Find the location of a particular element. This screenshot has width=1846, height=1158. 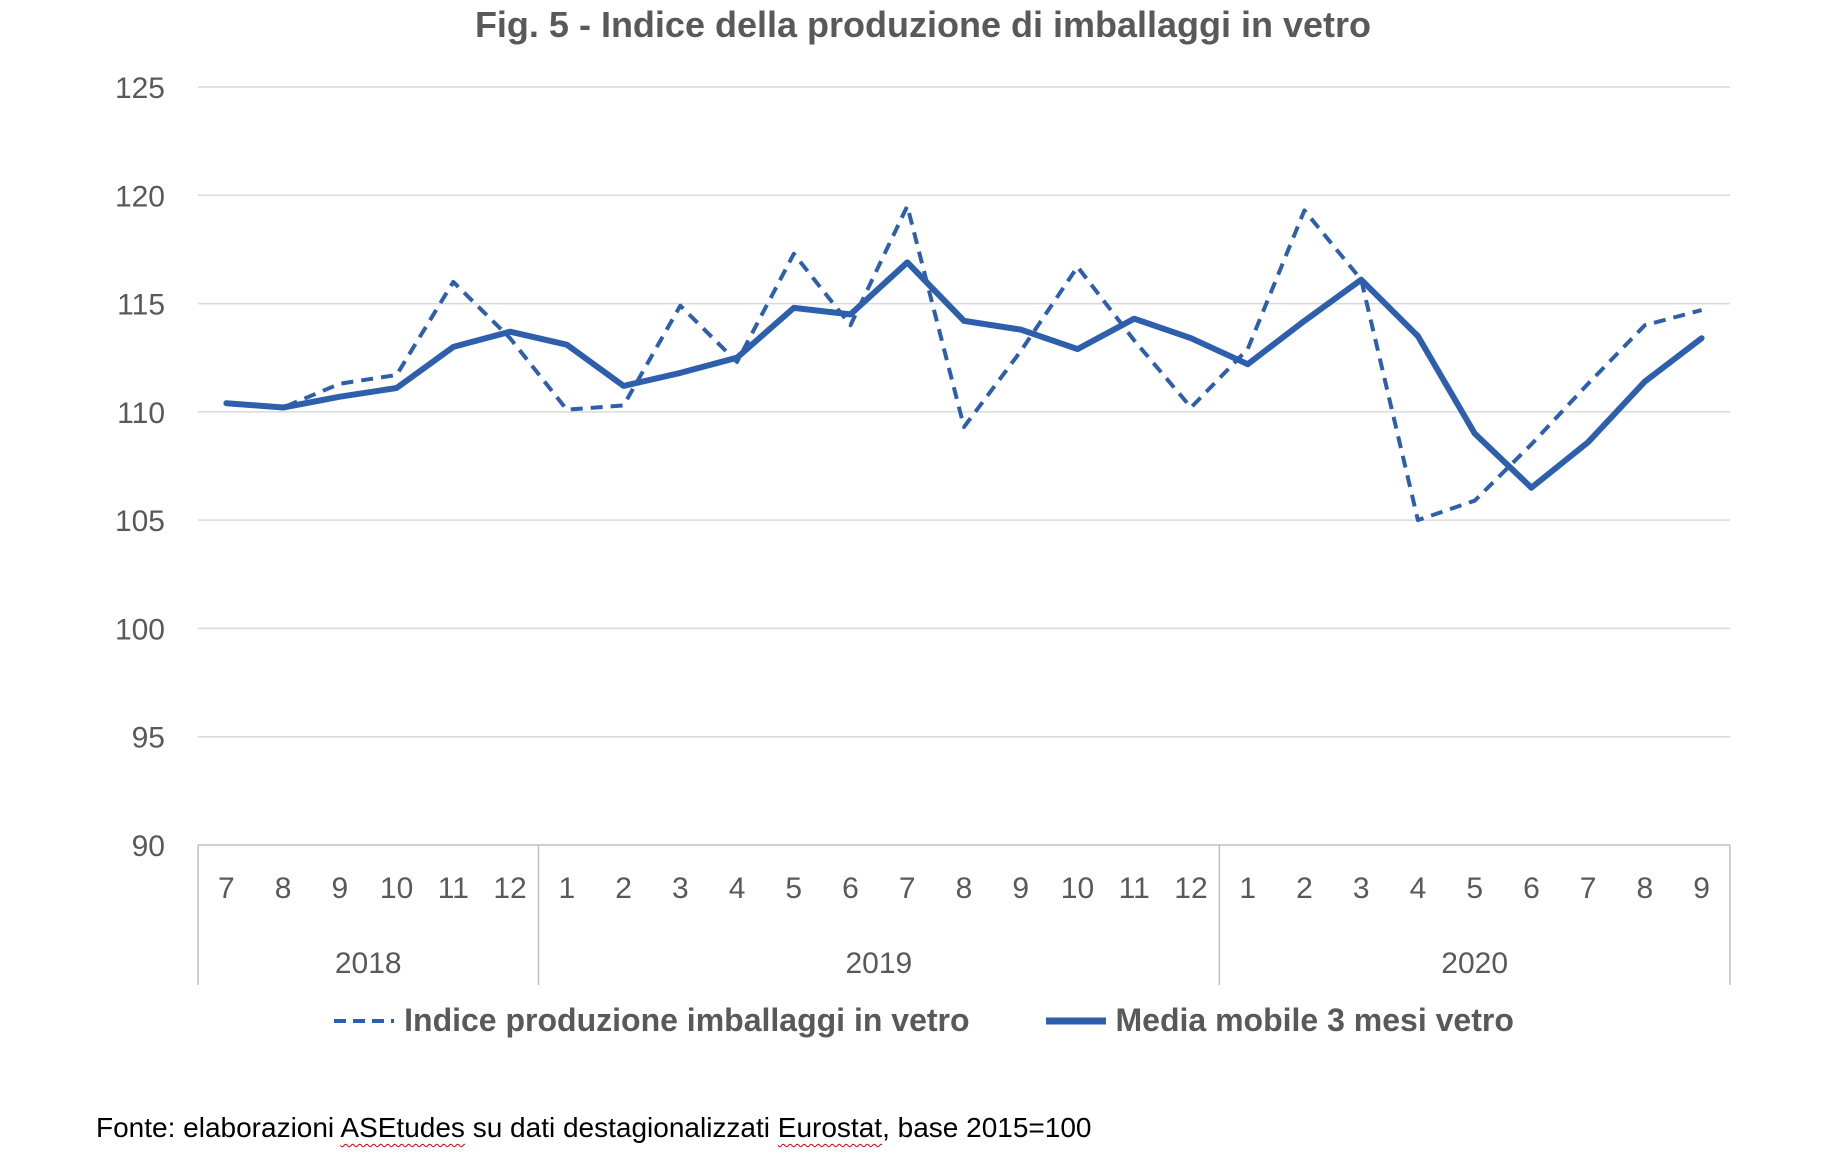

y-tick-label: 125 is located at coordinates (140, 88).